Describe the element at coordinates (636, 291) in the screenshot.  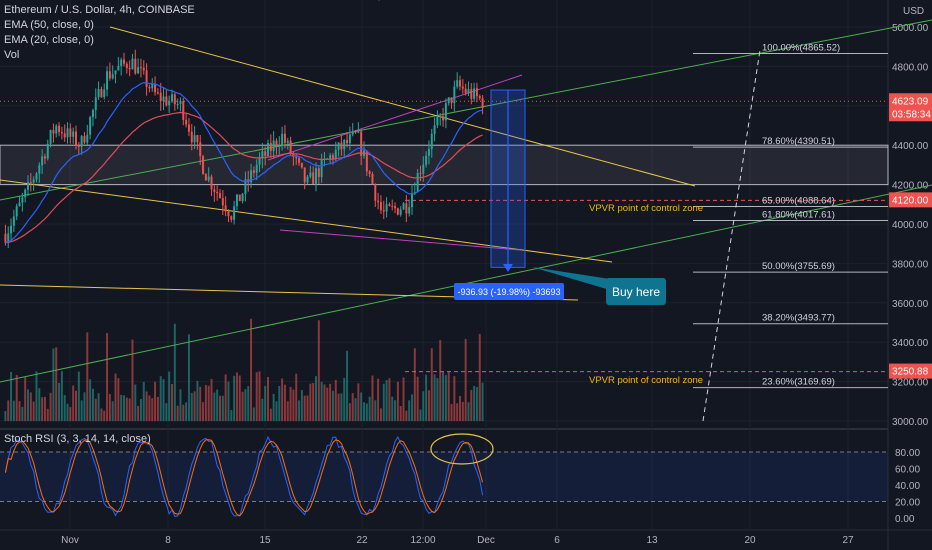
I see `callout-box` at that location.